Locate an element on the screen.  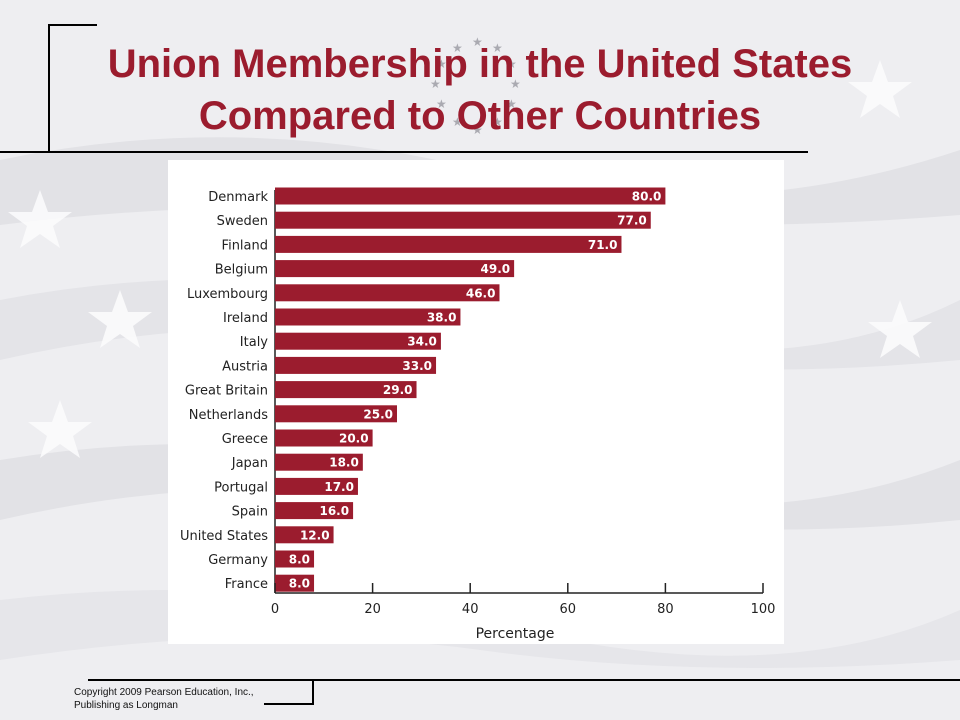
bar-italy is located at coordinates (358, 341).